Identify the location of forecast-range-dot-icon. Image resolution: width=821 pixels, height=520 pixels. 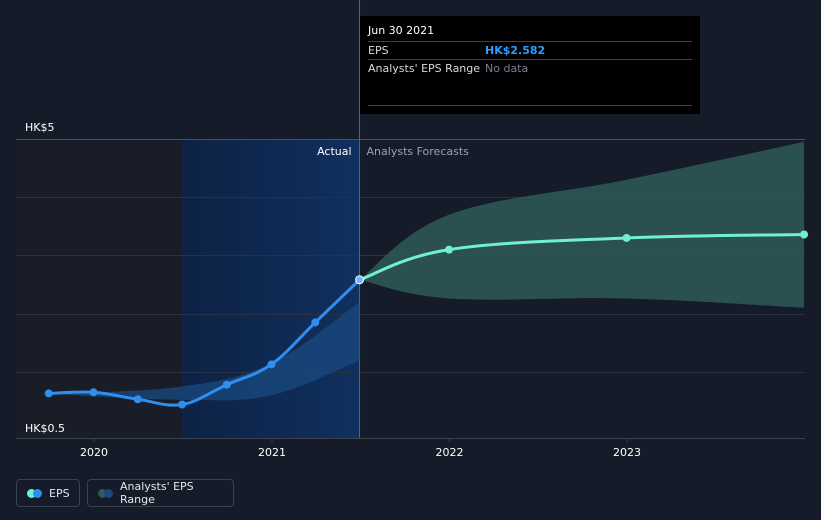
(102, 493).